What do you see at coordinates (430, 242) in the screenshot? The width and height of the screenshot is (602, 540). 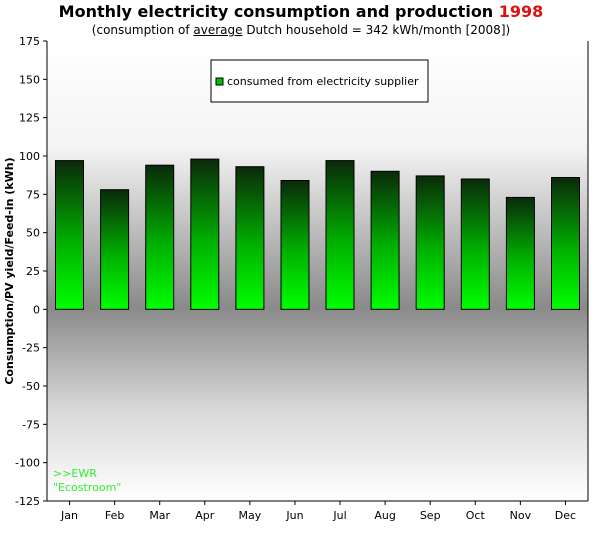 I see `bar-sep` at bounding box center [430, 242].